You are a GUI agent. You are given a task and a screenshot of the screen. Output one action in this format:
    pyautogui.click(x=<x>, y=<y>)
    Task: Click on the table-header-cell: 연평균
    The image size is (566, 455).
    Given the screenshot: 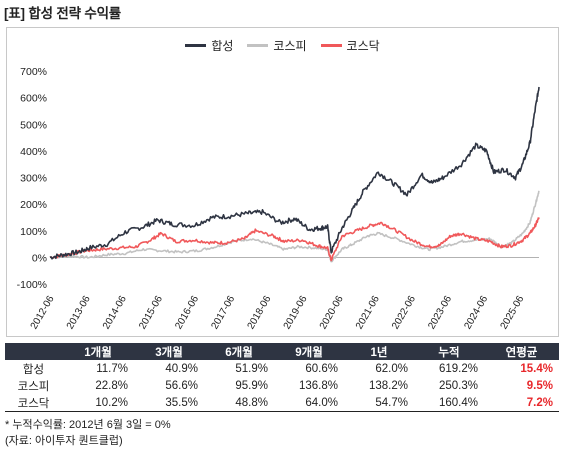 What is the action you would take?
    pyautogui.click(x=521, y=351)
    